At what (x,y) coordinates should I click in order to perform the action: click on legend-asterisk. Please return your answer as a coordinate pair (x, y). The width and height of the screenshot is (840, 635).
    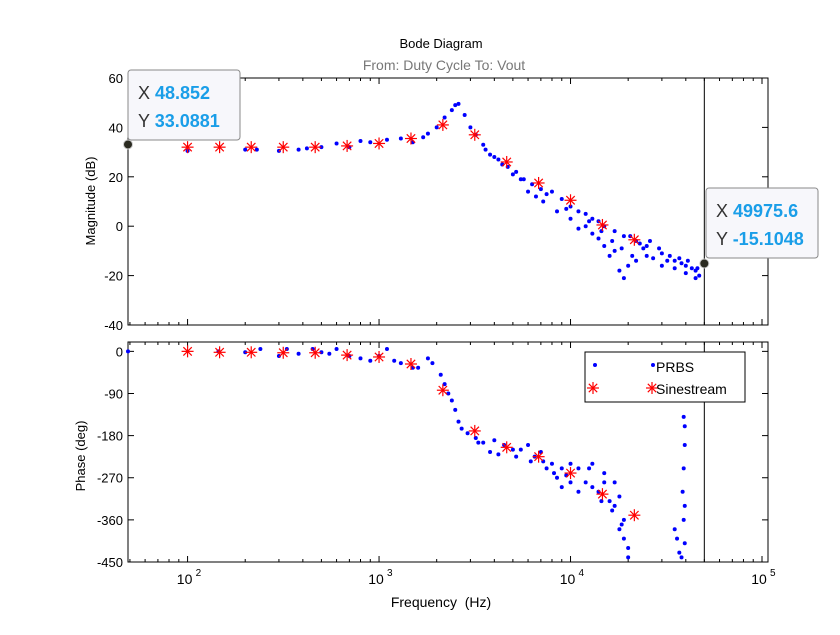
    Looking at the image, I should click on (652, 388).